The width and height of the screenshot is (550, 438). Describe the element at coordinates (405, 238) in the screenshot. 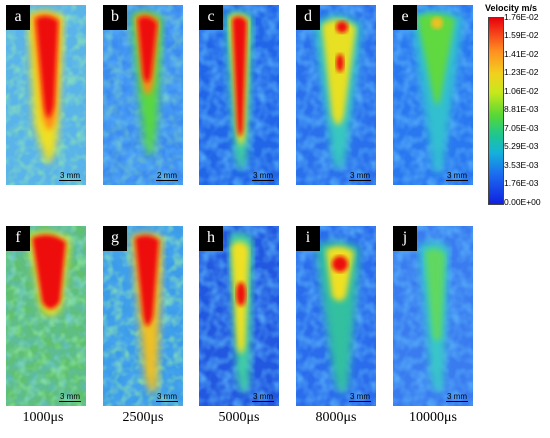

I see `panel-label: j` at that location.